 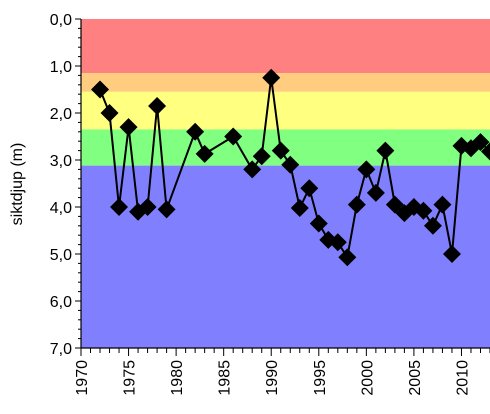 What do you see at coordinates (272, 378) in the screenshot?
I see `x-tick-label: 1990` at bounding box center [272, 378].